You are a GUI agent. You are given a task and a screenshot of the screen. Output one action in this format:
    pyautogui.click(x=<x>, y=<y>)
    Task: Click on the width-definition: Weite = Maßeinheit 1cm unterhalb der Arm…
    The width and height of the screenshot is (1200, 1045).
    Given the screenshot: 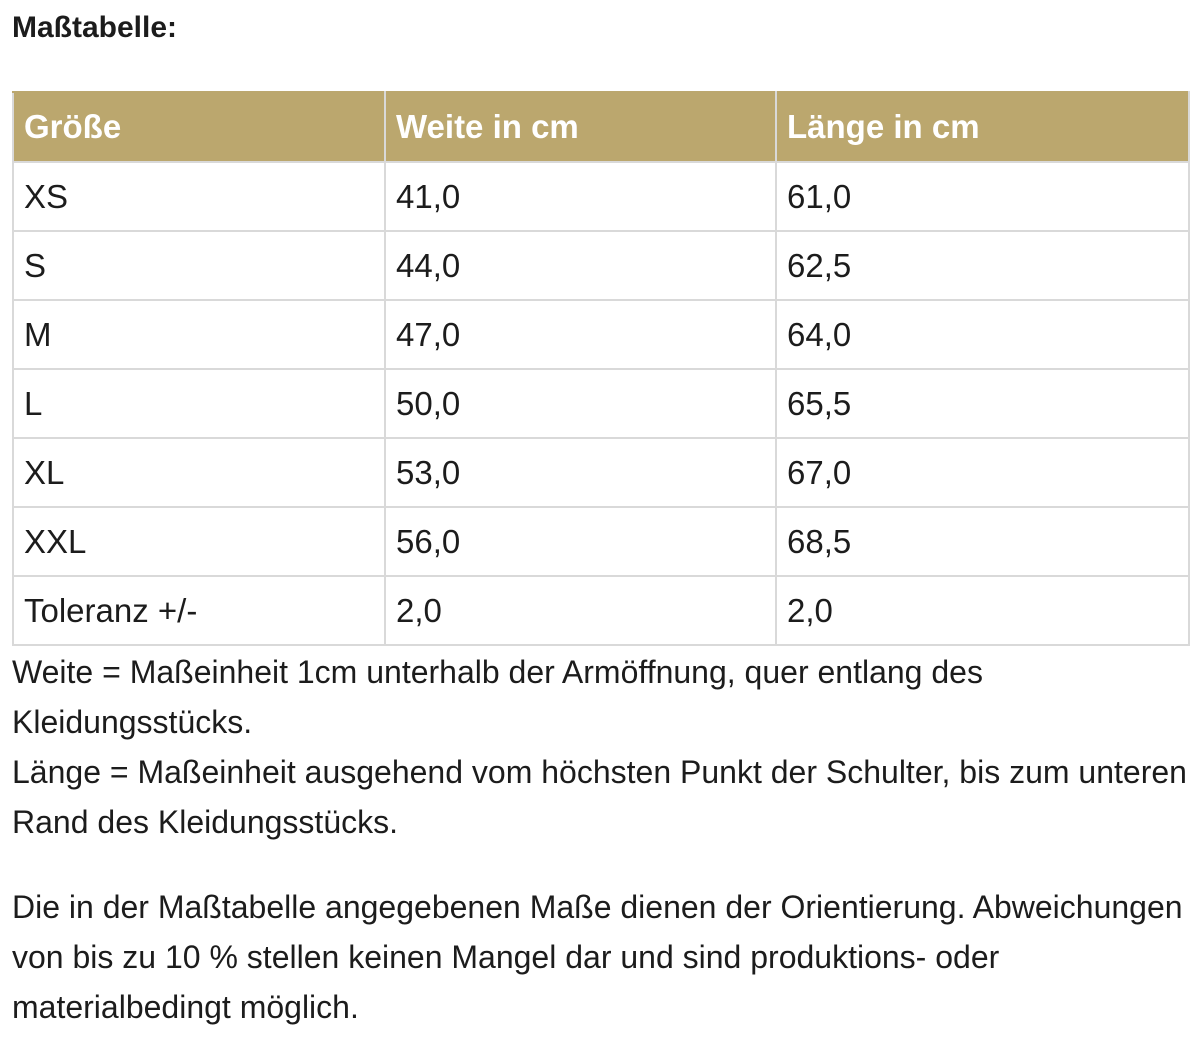 What is the action you would take?
    pyautogui.click(x=497, y=697)
    